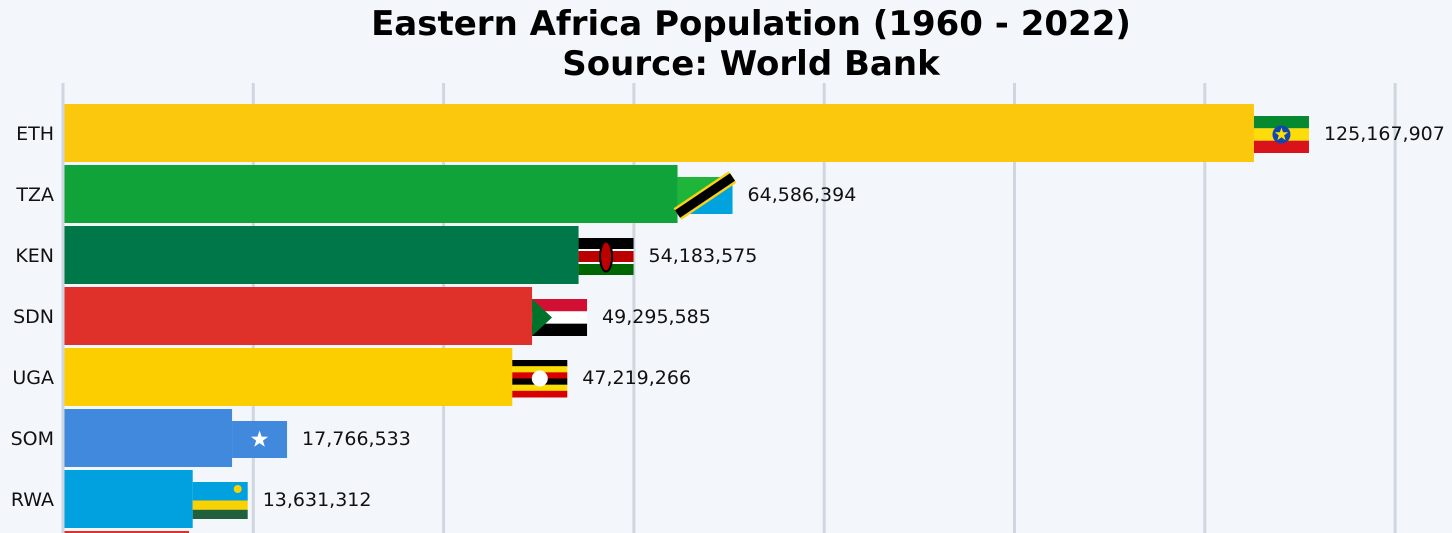 The height and width of the screenshot is (533, 1452). What do you see at coordinates (656, 317) in the screenshot?
I see `data-label: 49,295,585` at bounding box center [656, 317].